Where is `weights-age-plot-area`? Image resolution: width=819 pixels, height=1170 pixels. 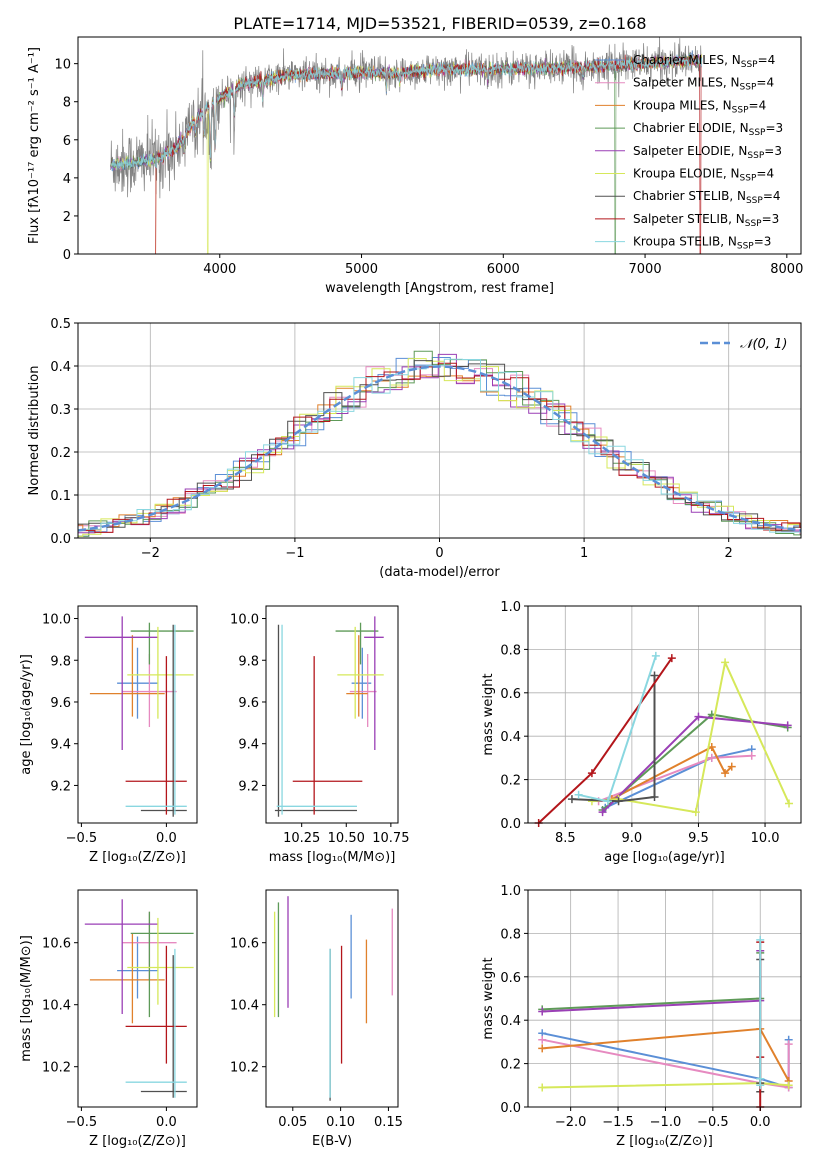 weights-age-plot-area is located at coordinates (664, 739).